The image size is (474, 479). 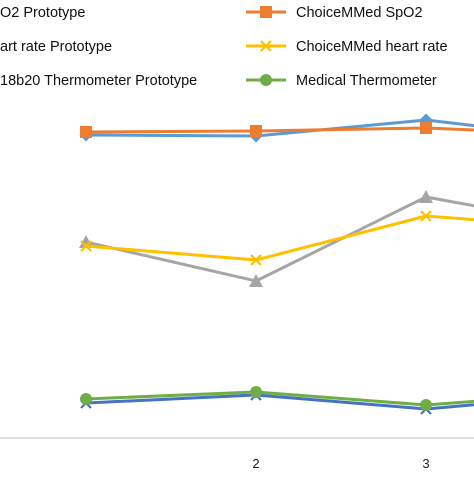 I want to click on legend-item: Medical Thermometer, so click(x=341, y=81).